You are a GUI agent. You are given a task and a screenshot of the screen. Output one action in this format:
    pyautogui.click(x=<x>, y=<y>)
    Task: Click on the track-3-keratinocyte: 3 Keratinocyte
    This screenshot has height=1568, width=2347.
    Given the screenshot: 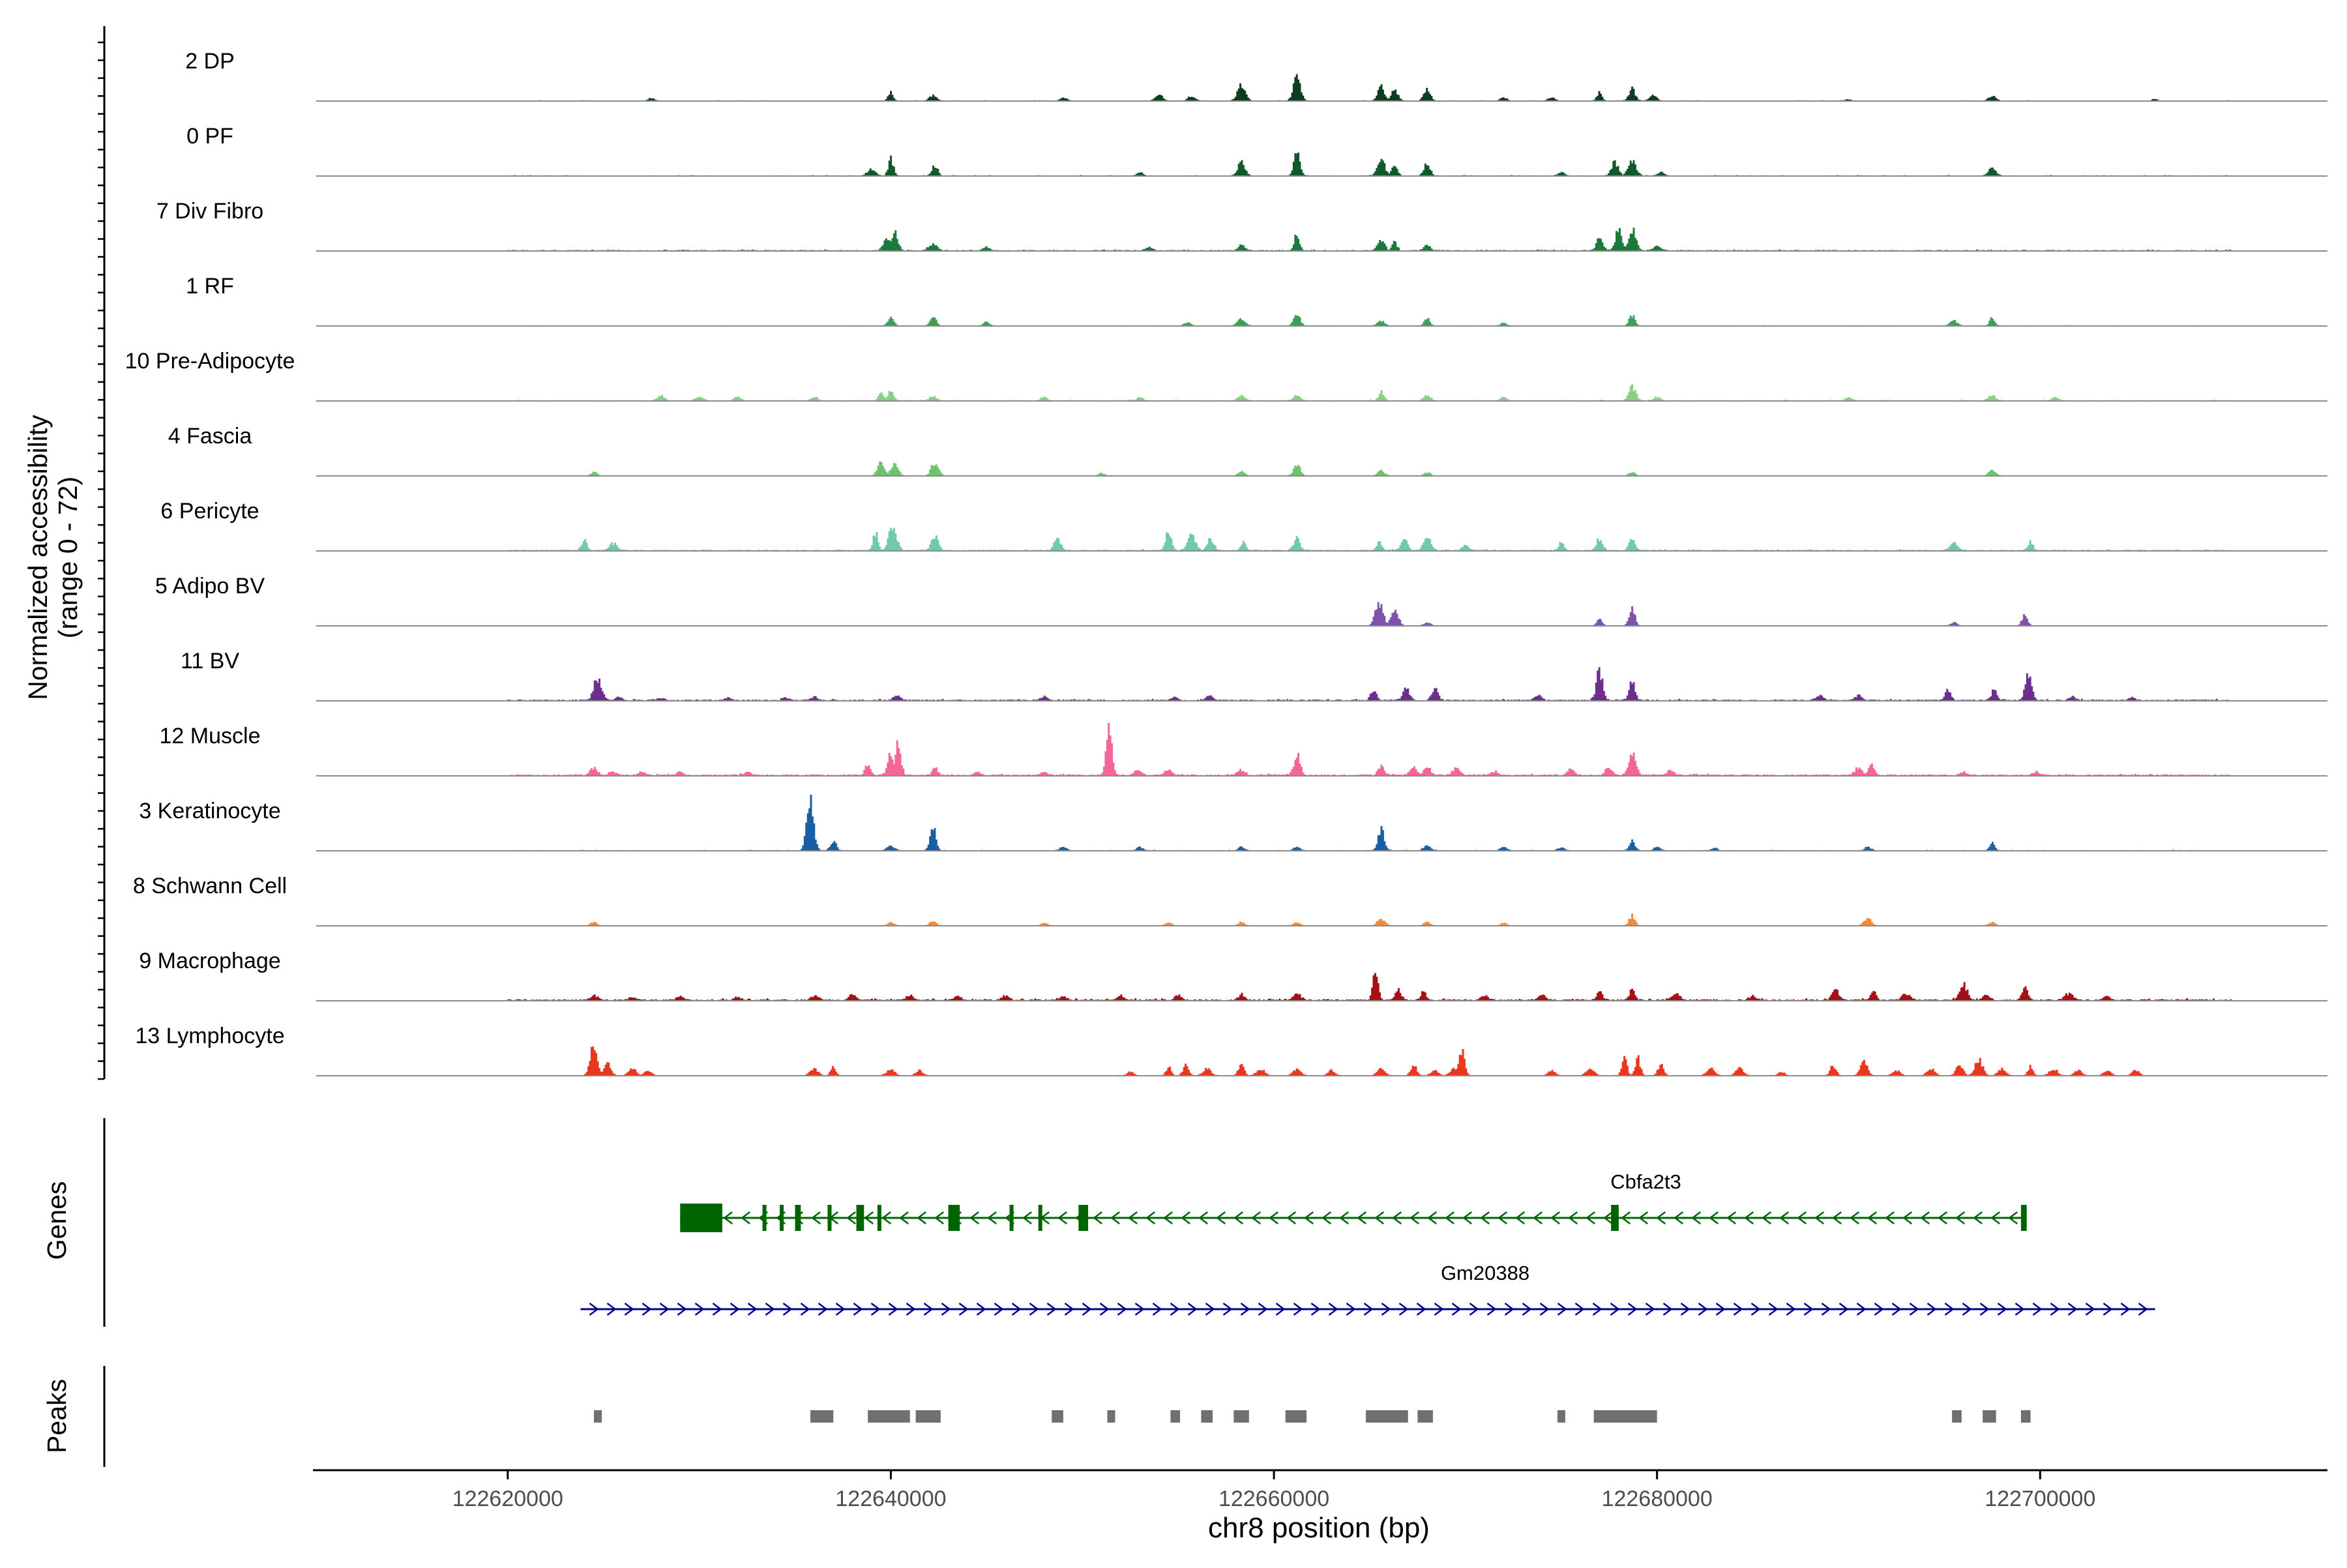 What is the action you would take?
    pyautogui.click(x=1233, y=823)
    